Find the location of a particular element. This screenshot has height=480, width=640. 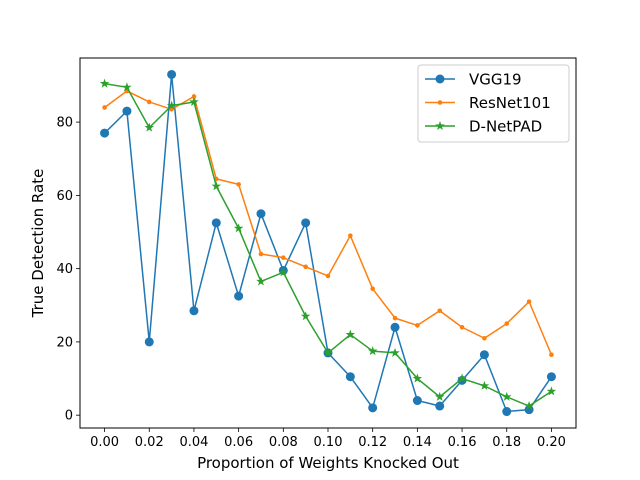

x-tick-label: 0.04 is located at coordinates (193, 442).